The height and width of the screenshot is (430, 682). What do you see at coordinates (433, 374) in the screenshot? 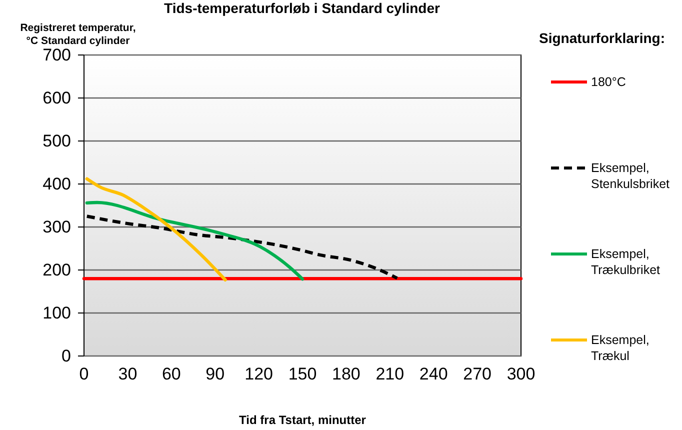
I see `x-tick-label: 240` at bounding box center [433, 374].